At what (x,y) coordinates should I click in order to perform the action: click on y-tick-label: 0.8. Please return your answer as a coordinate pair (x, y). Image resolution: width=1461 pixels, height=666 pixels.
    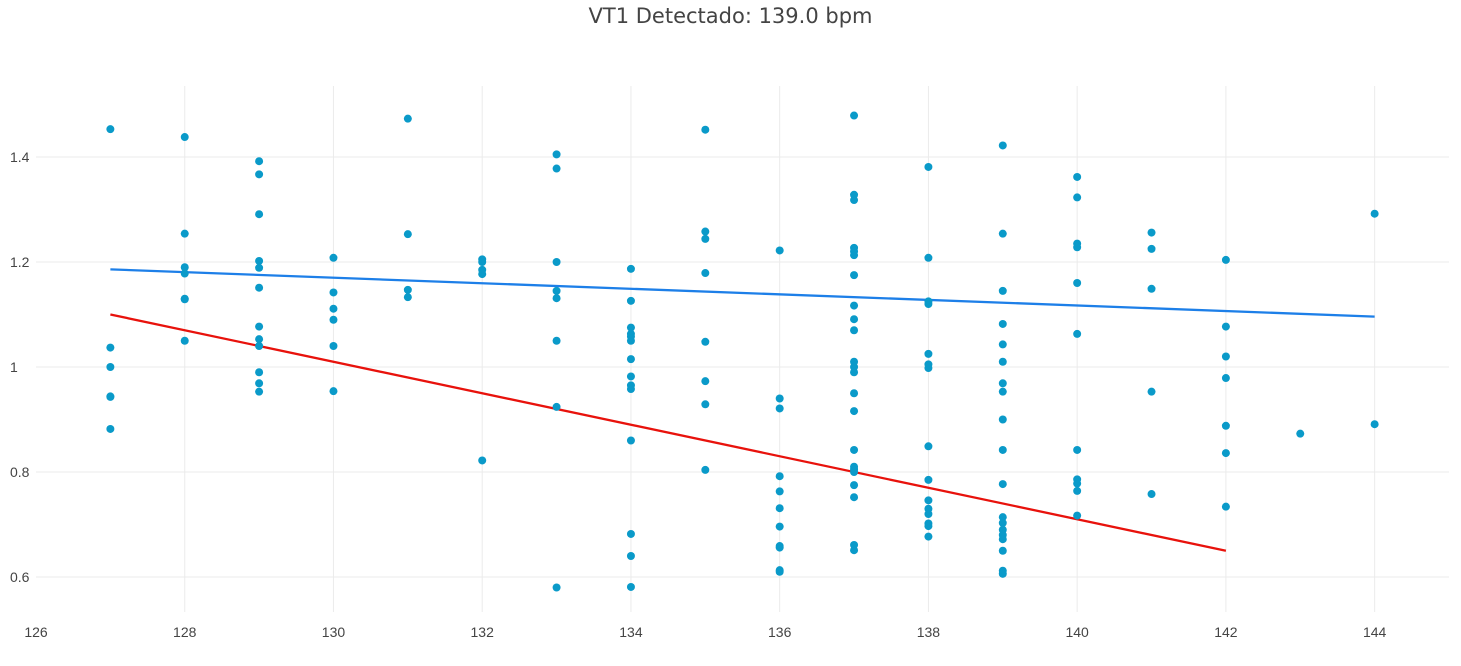
    Looking at the image, I should click on (20, 472).